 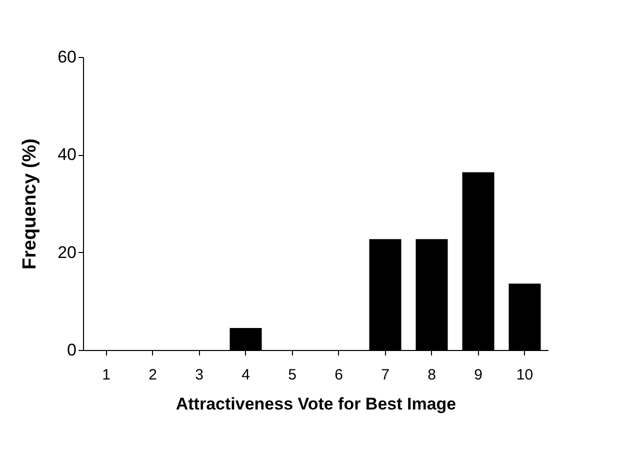 What do you see at coordinates (67, 57) in the screenshot?
I see `y-tick-label: 60` at bounding box center [67, 57].